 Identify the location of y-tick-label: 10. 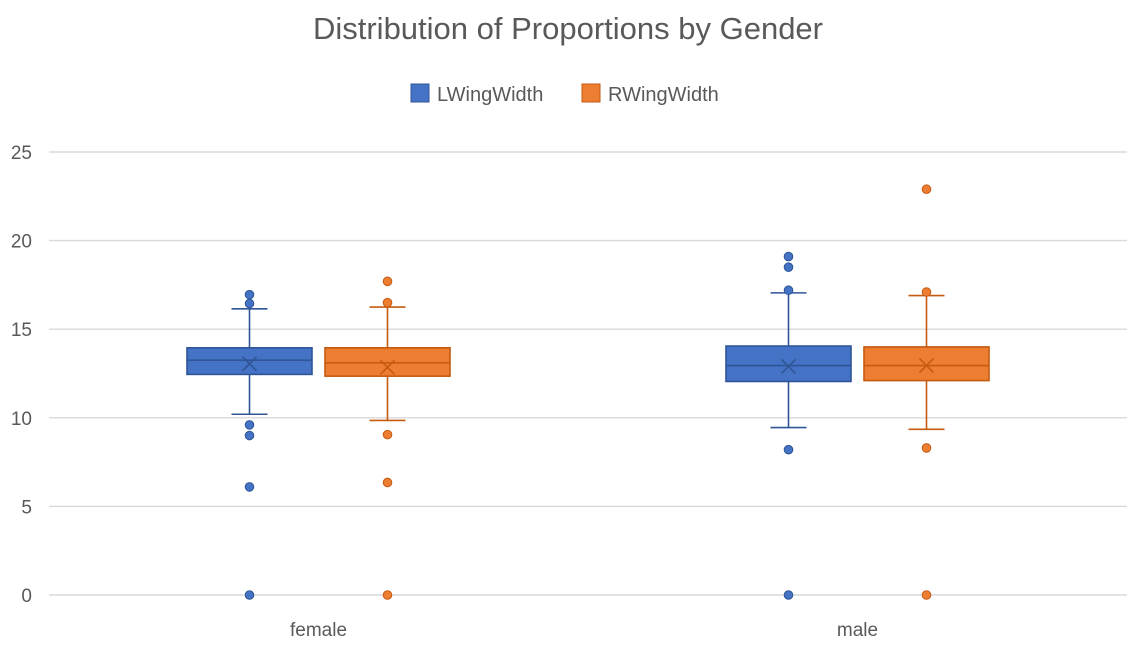
(21, 419).